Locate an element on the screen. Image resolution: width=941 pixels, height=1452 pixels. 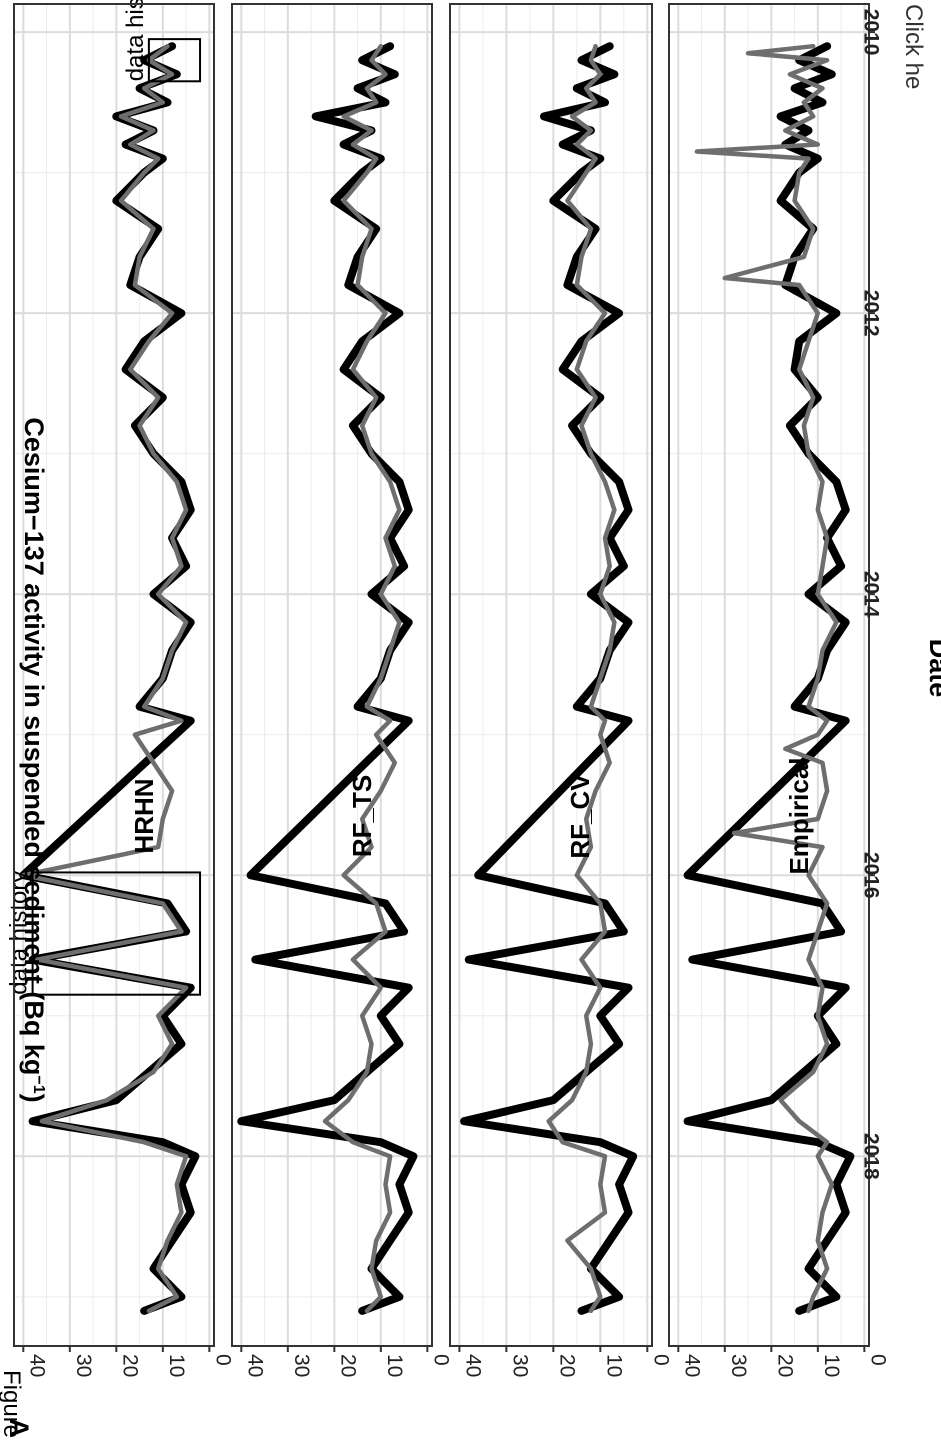
x-axis-title: Date is located at coordinates (932, 668).